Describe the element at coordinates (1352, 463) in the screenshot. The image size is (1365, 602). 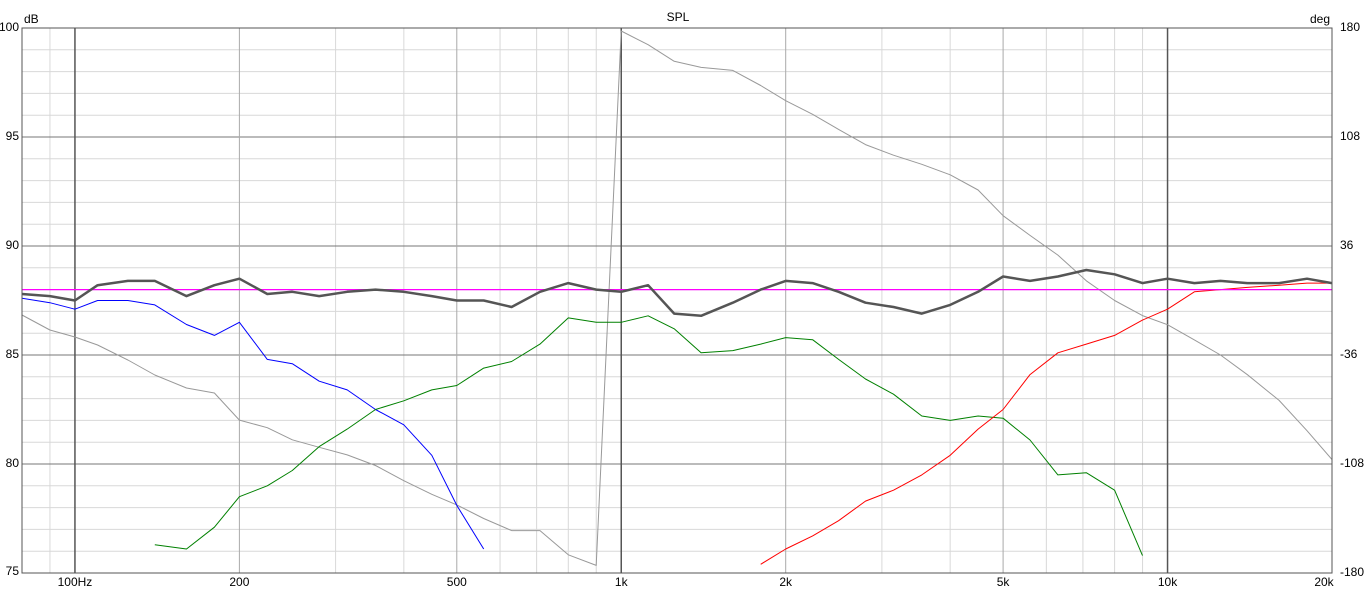
I see `y2-tick-label: -108` at that location.